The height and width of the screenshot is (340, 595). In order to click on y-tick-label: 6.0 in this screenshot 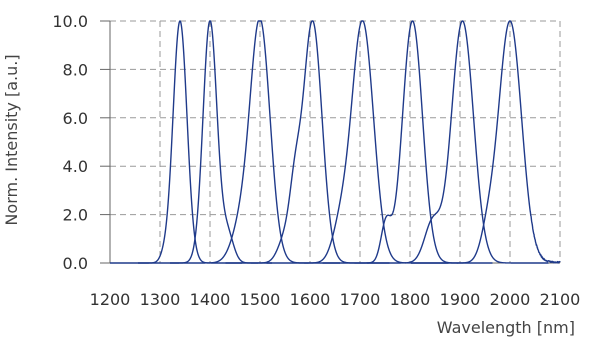, I will do `click(75, 118)`.